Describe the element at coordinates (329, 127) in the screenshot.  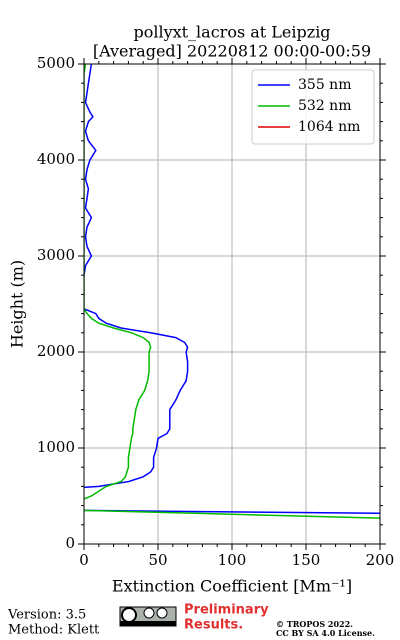
I see `legend-label: 1064 nm` at that location.